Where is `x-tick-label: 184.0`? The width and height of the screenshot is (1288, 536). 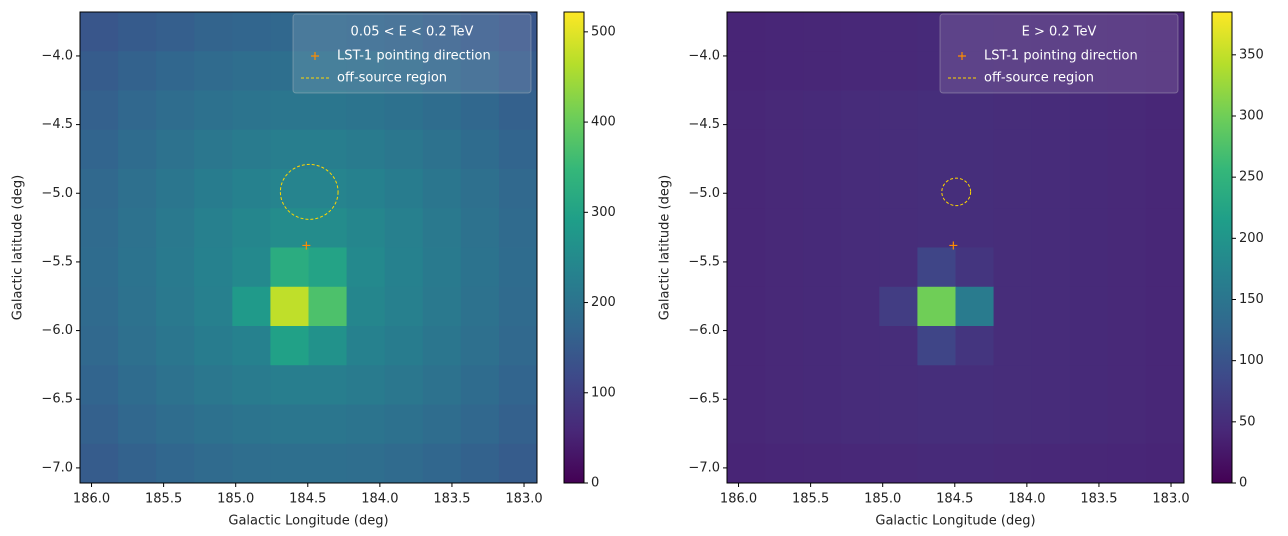
x-tick-label: 184.0 is located at coordinates (1026, 499).